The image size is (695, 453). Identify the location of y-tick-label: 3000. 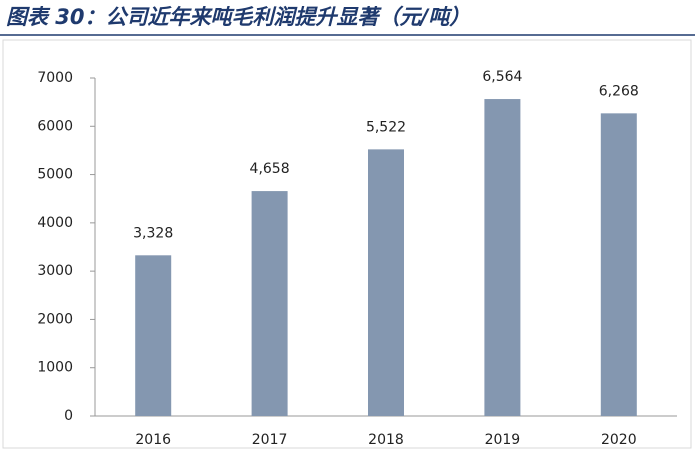
(55, 271).